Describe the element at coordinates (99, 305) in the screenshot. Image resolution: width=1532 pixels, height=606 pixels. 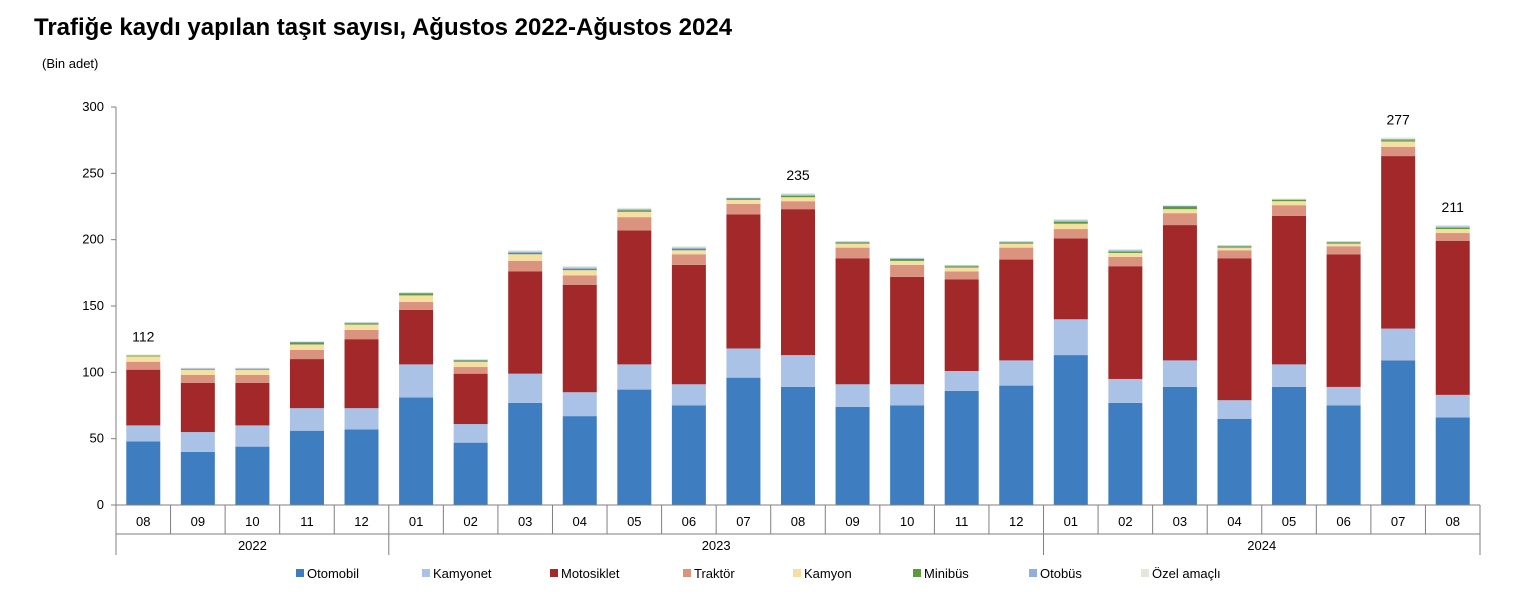
I see `y-axis: 0 50 100 150 200 250 300` at that location.